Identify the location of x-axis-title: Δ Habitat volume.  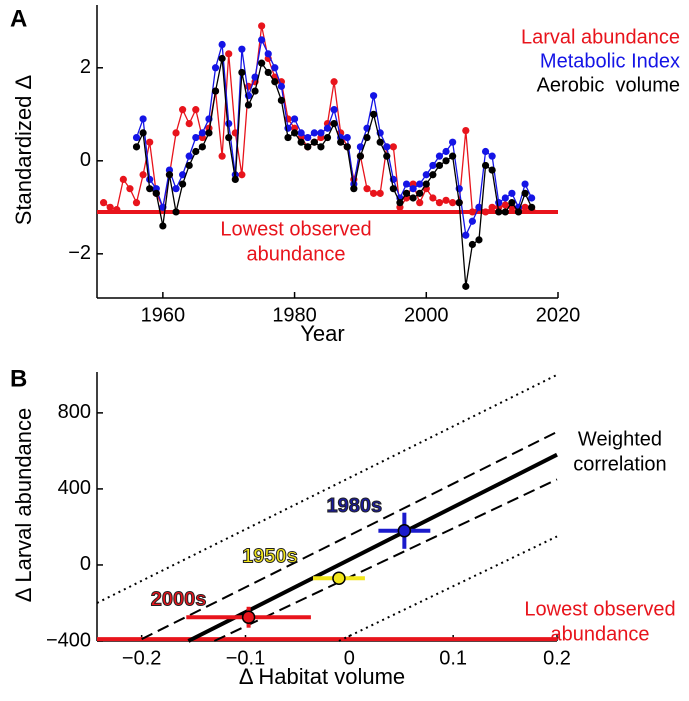
(322, 676).